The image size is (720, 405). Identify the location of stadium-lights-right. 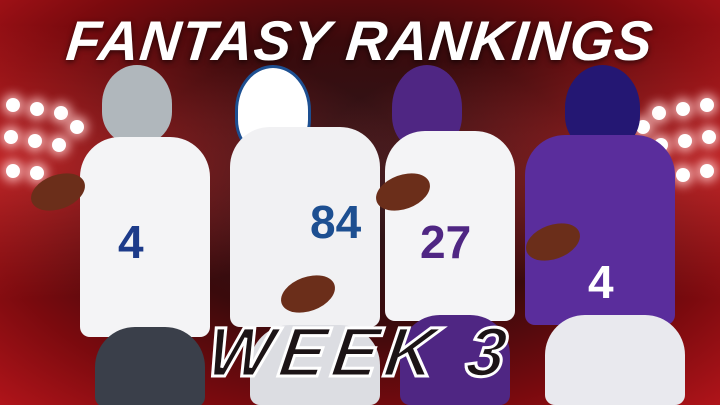
(665, 150).